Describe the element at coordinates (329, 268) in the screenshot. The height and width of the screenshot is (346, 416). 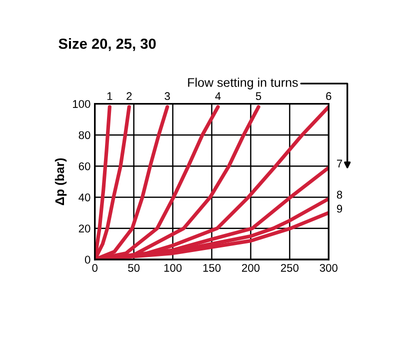
I see `x-tick-label: 300` at that location.